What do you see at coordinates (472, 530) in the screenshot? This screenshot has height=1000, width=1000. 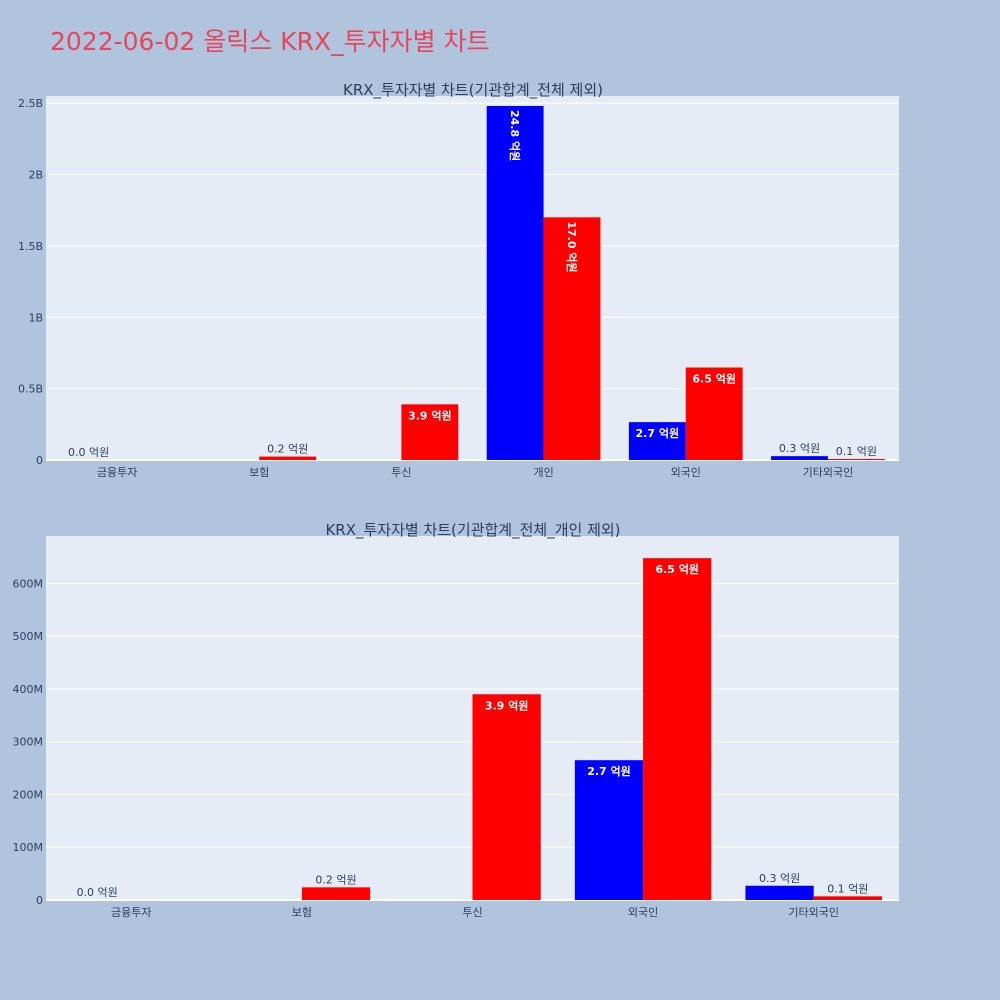 I see `chart-title: KRX_투자자별 차트(기관합계_전체_개인 제외)` at bounding box center [472, 530].